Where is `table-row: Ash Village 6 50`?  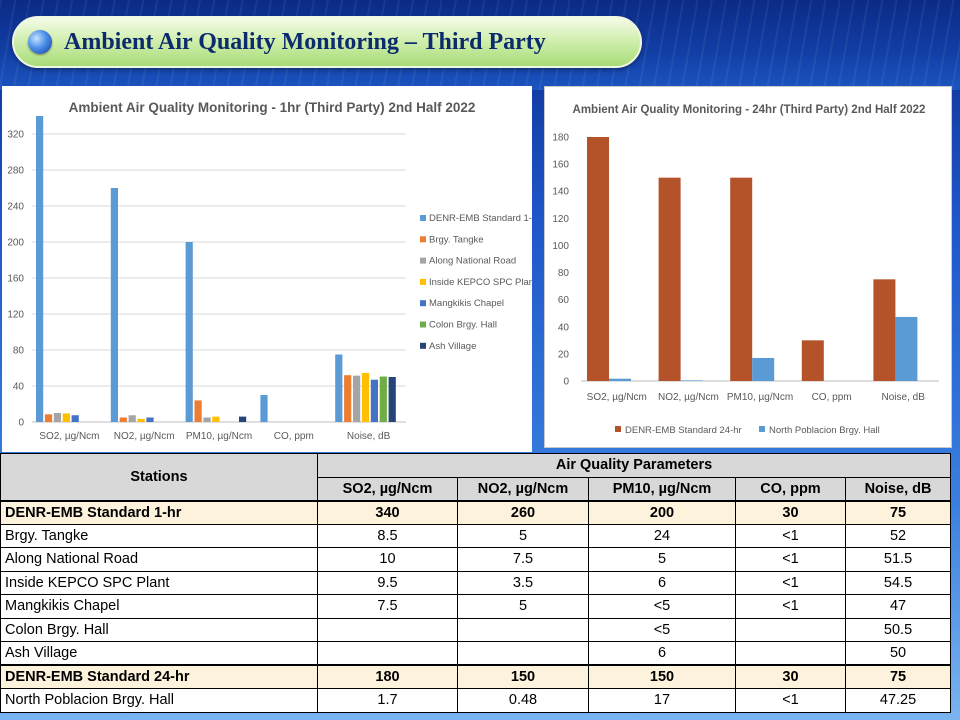 table-row: Ash Village 6 50 is located at coordinates (476, 653).